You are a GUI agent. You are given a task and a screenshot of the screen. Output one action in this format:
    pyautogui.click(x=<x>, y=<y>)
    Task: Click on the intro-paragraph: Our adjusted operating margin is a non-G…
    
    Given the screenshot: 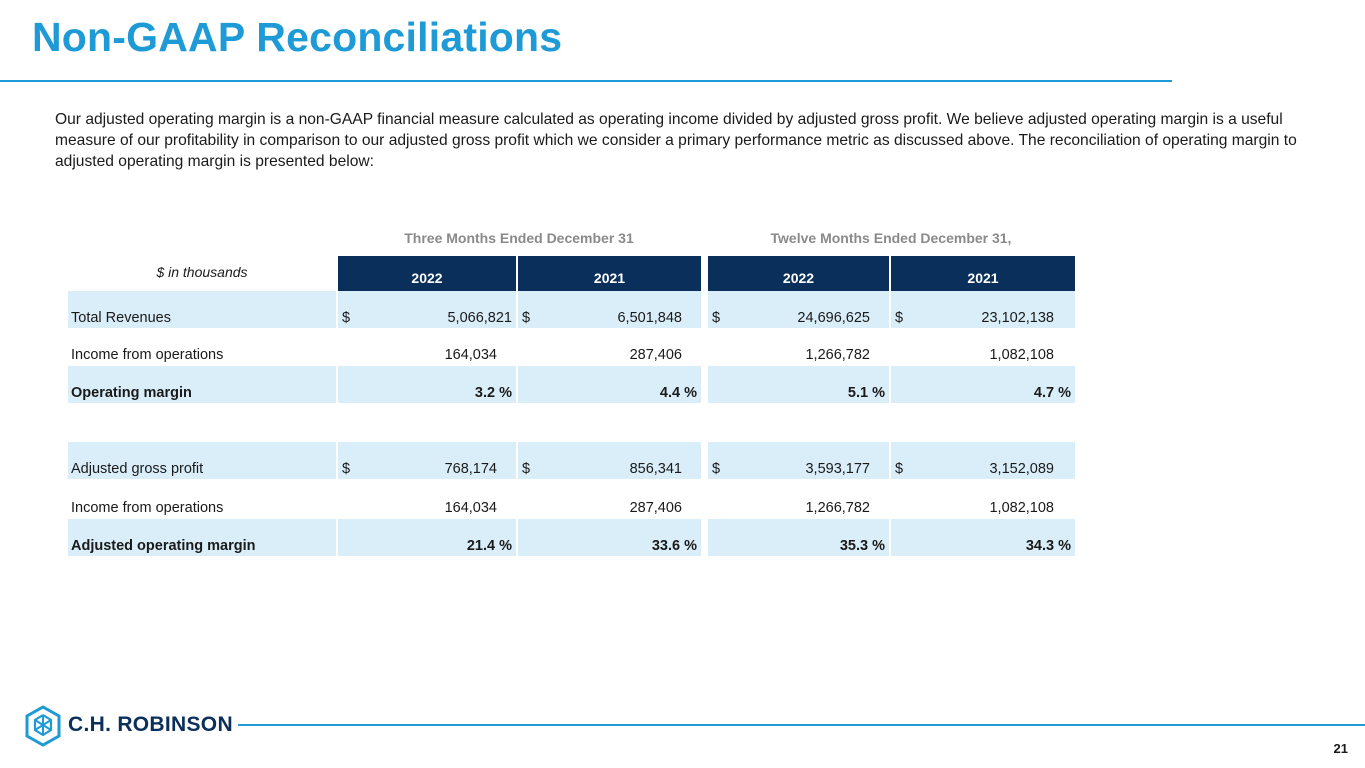 What is the action you would take?
    pyautogui.click(x=676, y=140)
    